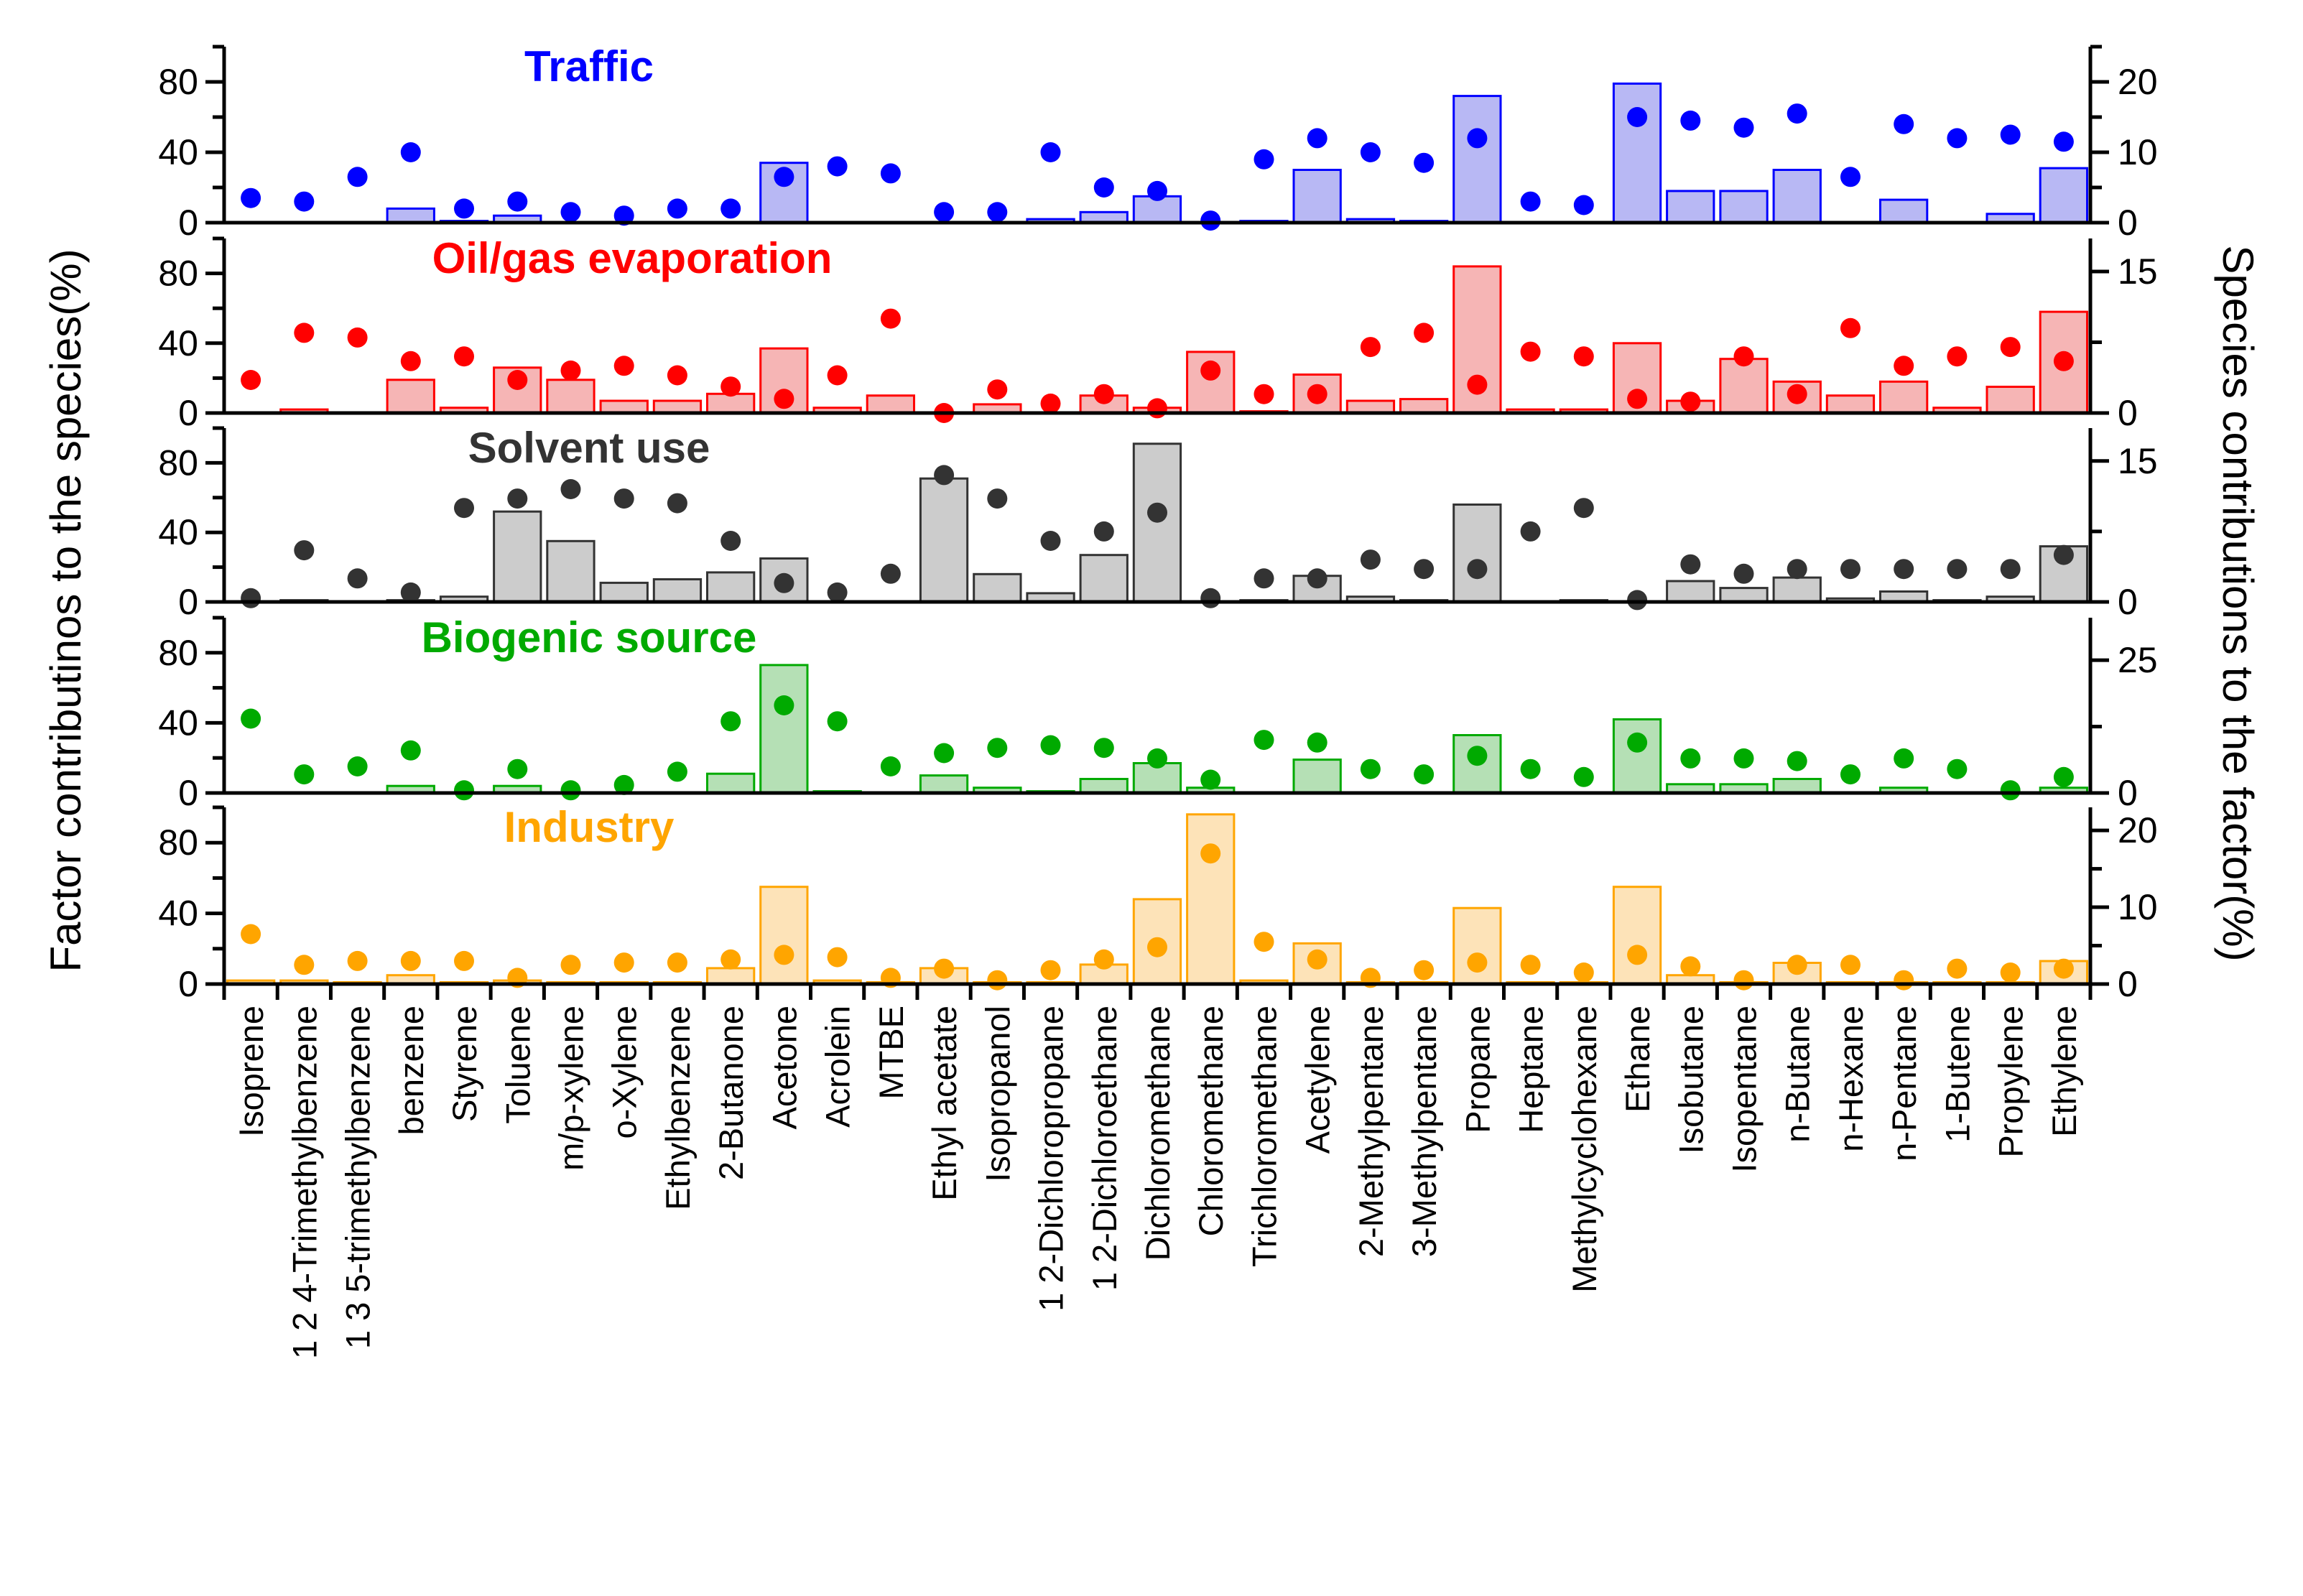 The height and width of the screenshot is (1596, 2303). I want to click on category-label: n-Pentane, so click(1904, 1083).